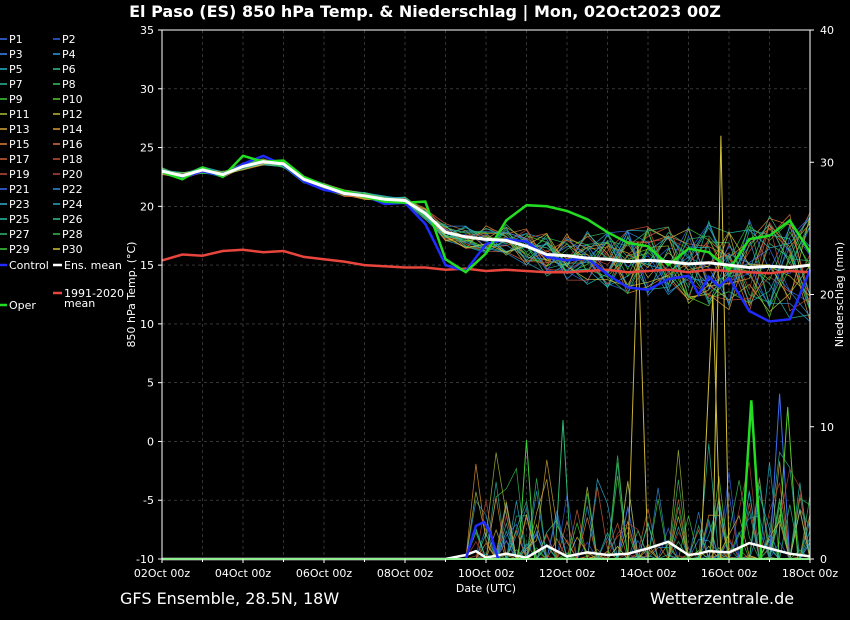 The width and height of the screenshot is (850, 620). What do you see at coordinates (147, 324) in the screenshot?
I see `y-tick-label: 10` at bounding box center [147, 324].